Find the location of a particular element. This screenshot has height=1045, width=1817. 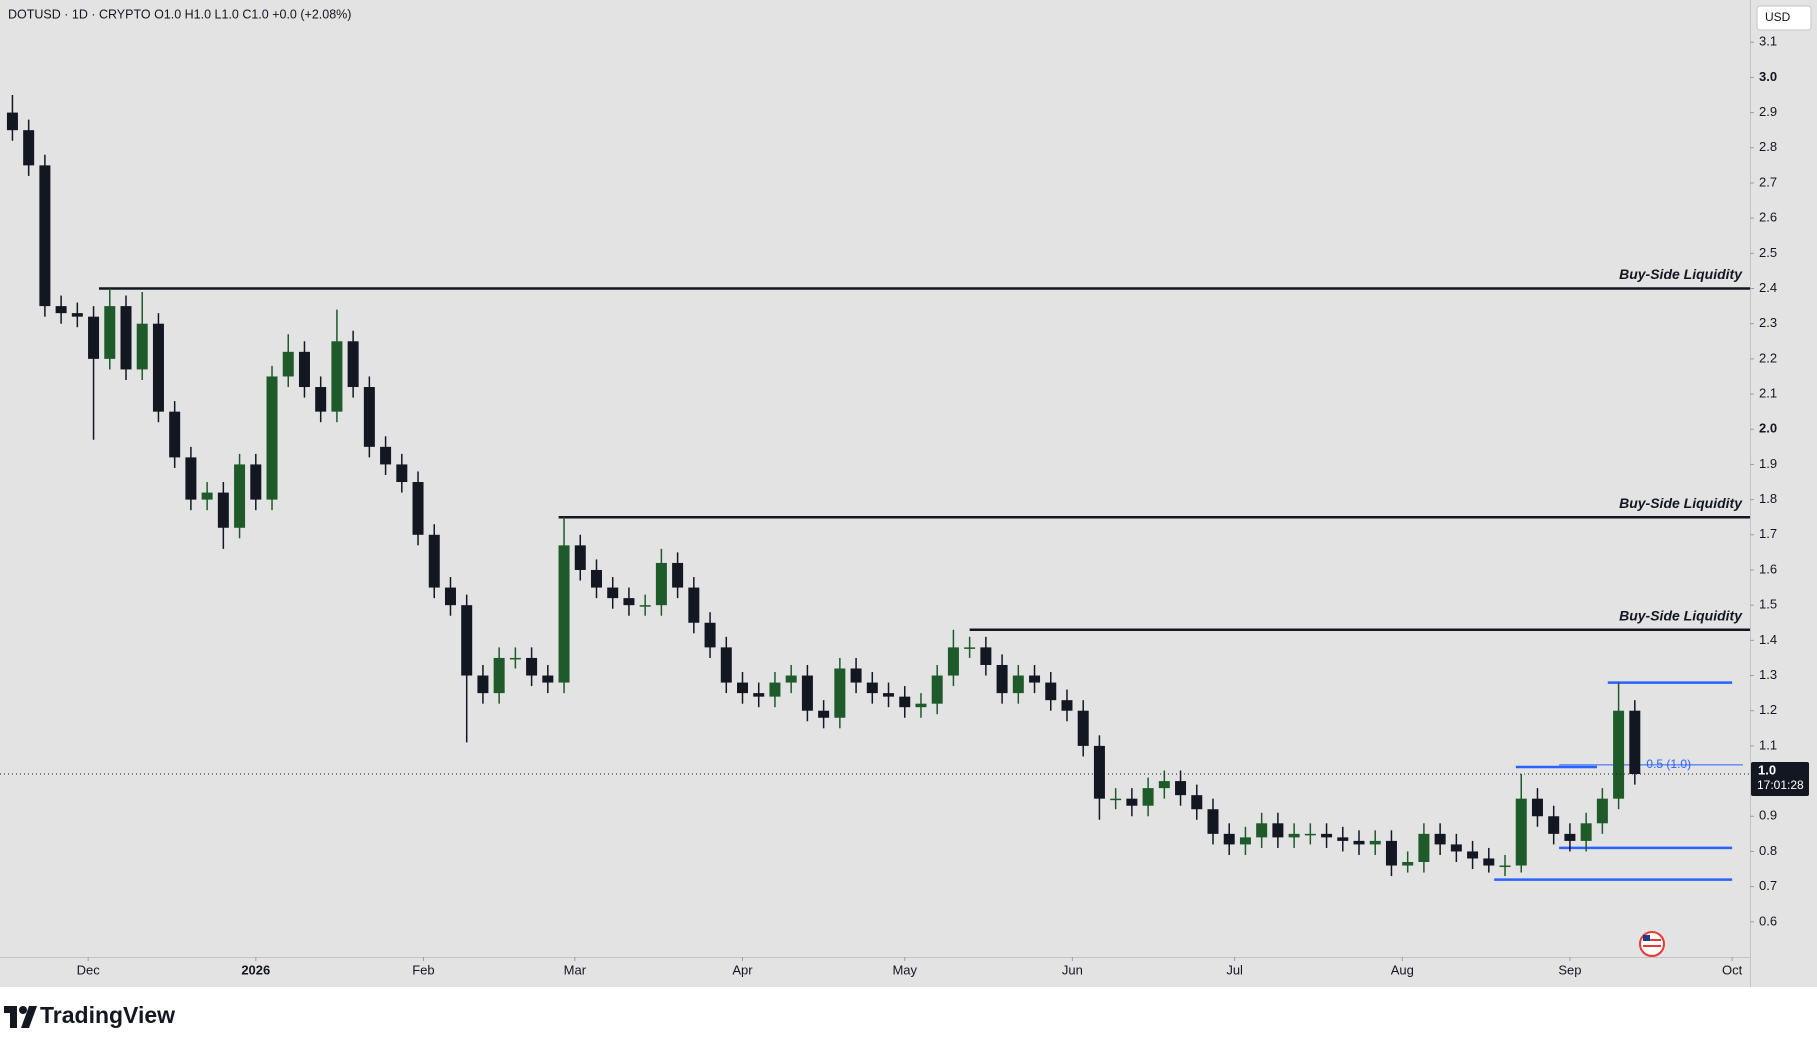

brand-logo is located at coordinates (20, 1017).